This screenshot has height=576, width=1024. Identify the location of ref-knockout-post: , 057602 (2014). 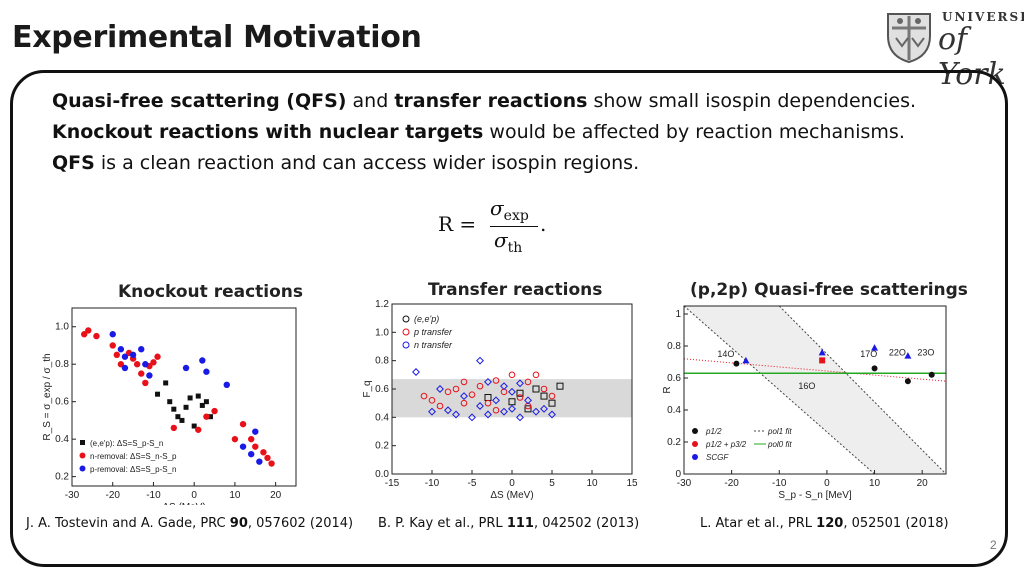
(300, 523).